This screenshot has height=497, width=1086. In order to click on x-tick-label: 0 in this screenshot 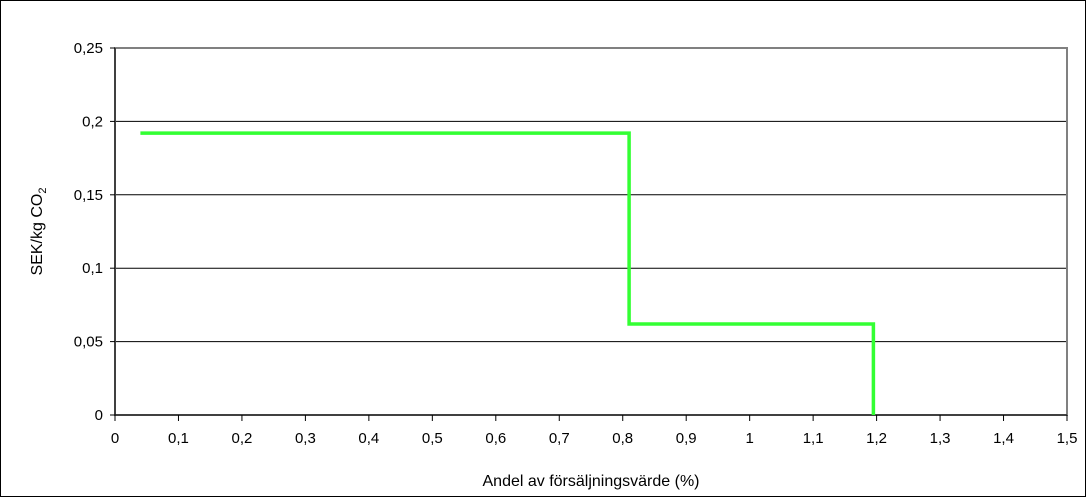, I will do `click(115, 438)`.